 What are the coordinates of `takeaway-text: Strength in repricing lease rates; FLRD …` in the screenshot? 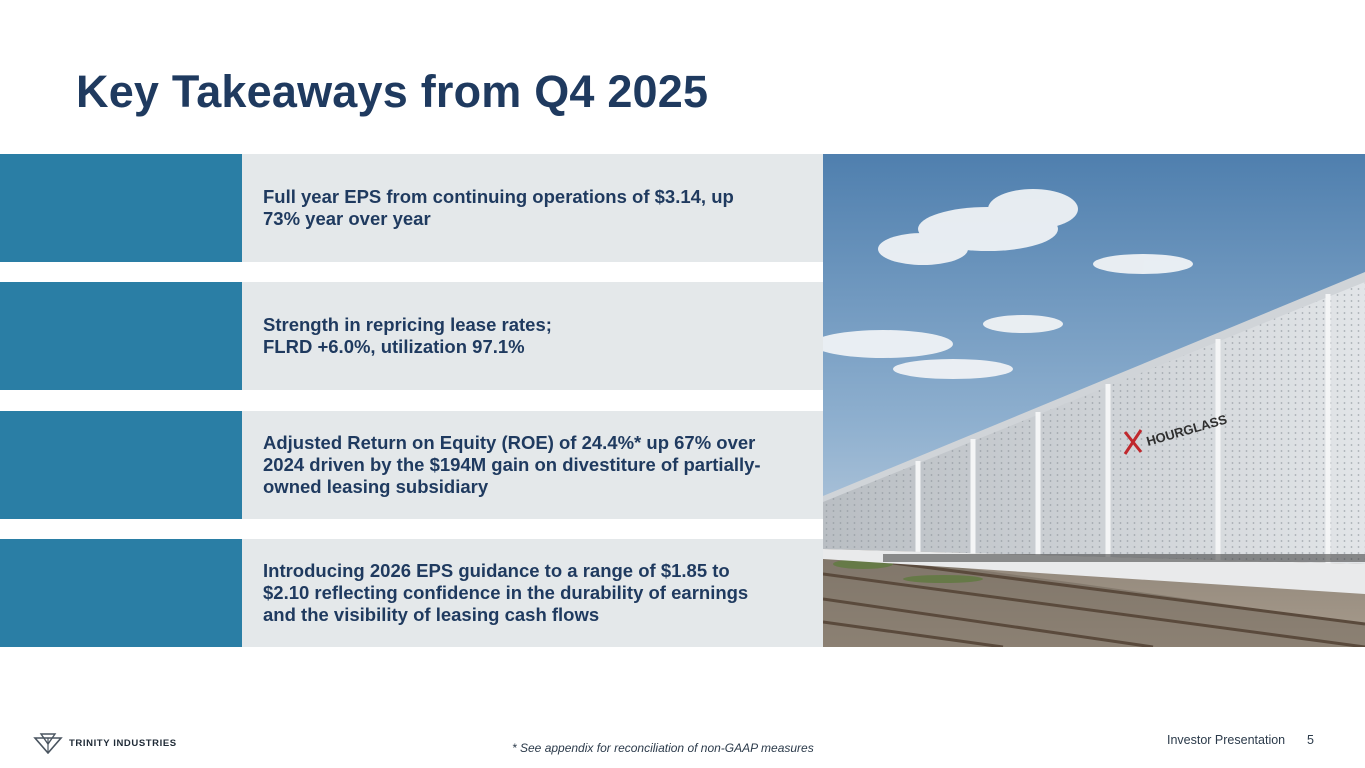 It's located at (407, 335).